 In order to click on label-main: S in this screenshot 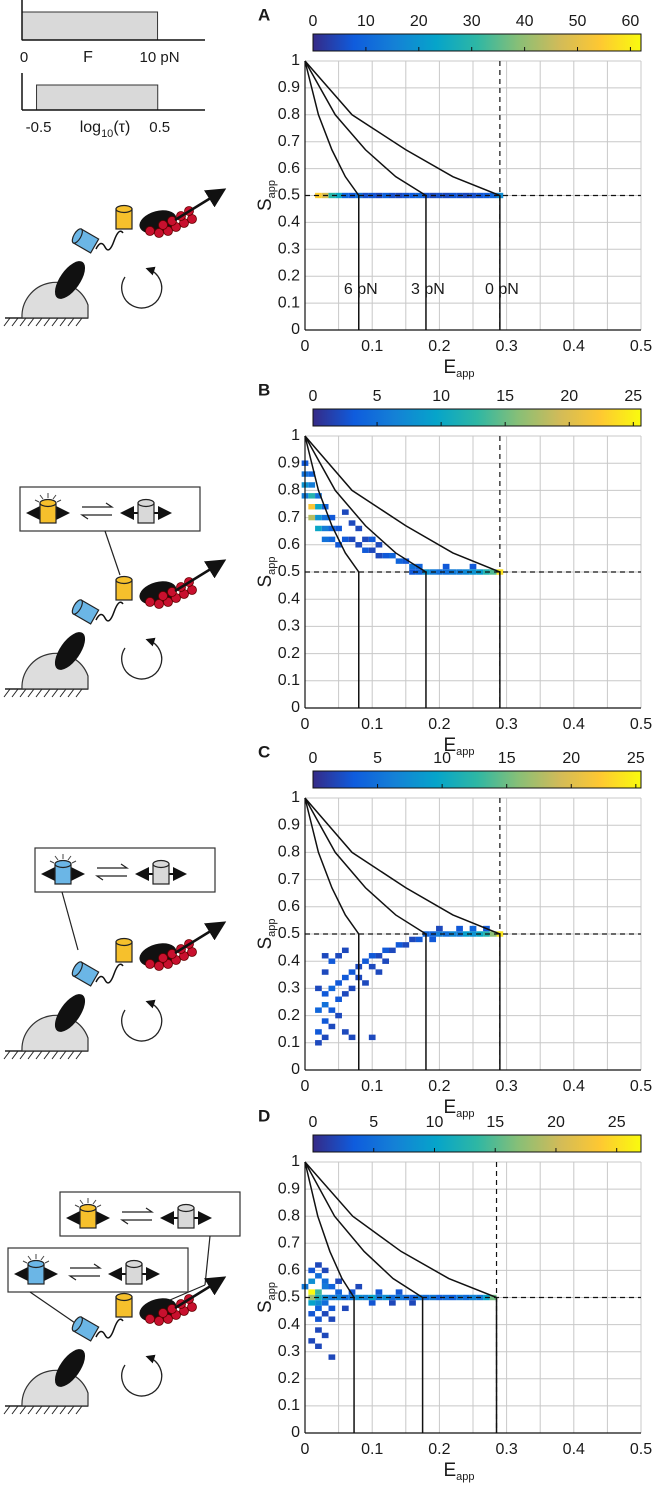, I will do `click(265, 204)`.